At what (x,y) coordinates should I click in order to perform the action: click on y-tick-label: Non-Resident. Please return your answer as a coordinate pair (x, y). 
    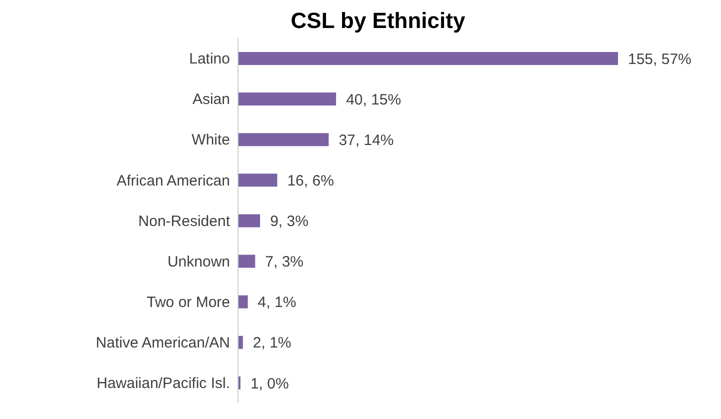
    Looking at the image, I should click on (184, 221).